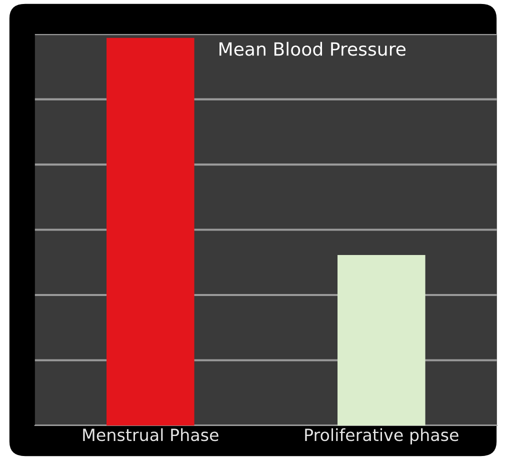 The width and height of the screenshot is (506, 460). Describe the element at coordinates (150, 435) in the screenshot. I see `x-tick-label: Menstrual Phase` at that location.